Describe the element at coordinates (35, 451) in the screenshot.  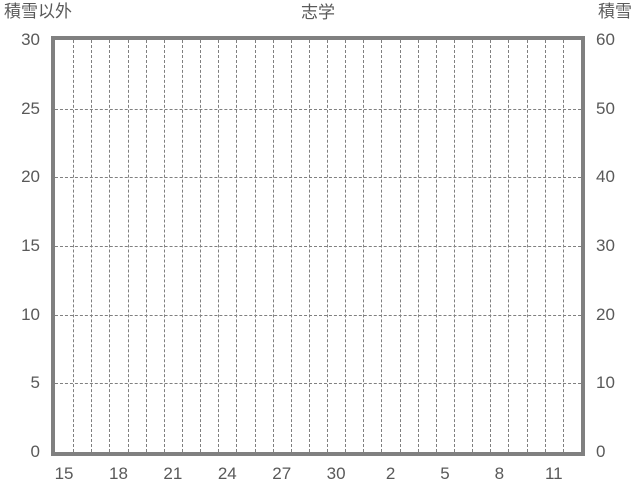
I see `y-axis-tick-label: 0` at that location.